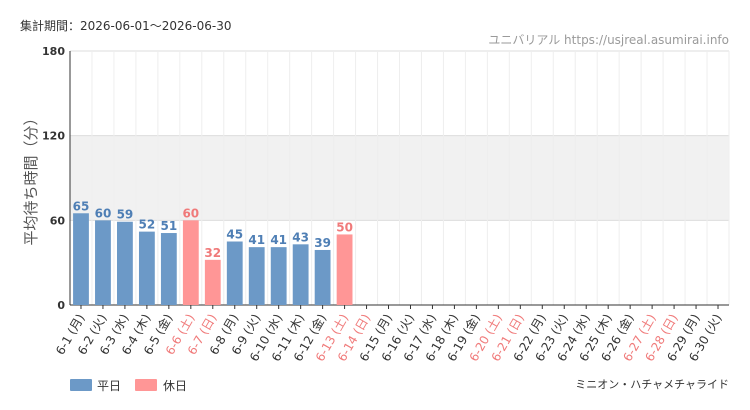  I want to click on bar-value-label: 45, so click(234, 235).